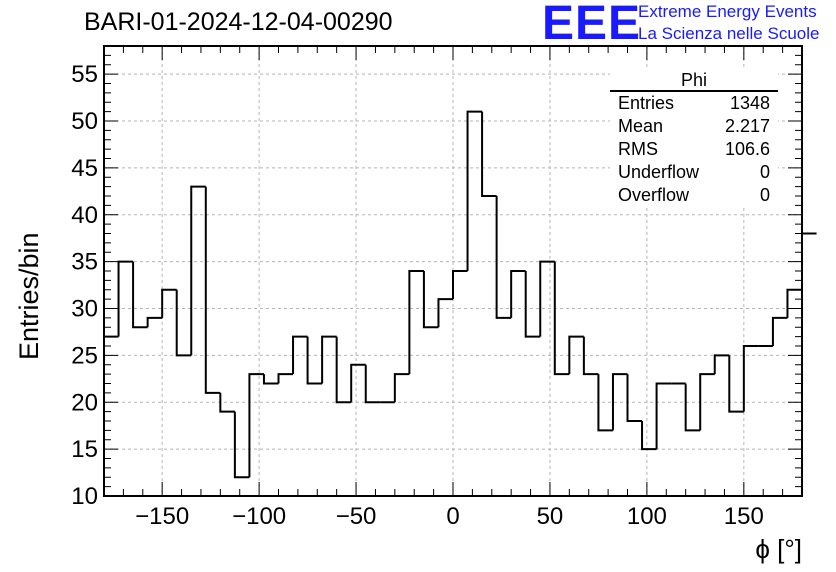 Image resolution: width=836 pixels, height=572 pixels. I want to click on stats-row-underflow: Underflow 0, so click(694, 172).